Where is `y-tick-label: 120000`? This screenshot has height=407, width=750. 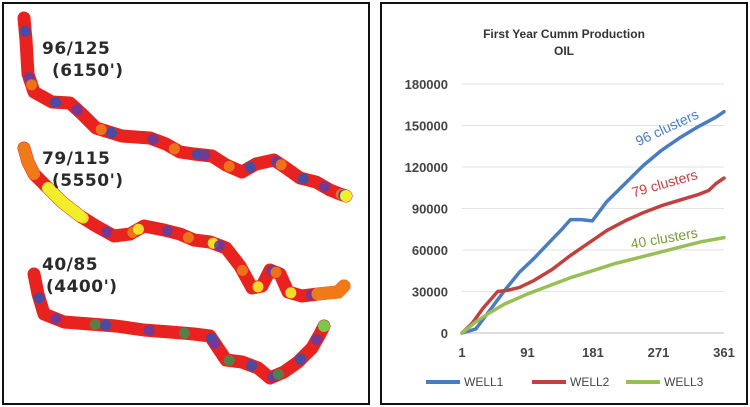
y-tick-label: 120000 is located at coordinates (426, 167).